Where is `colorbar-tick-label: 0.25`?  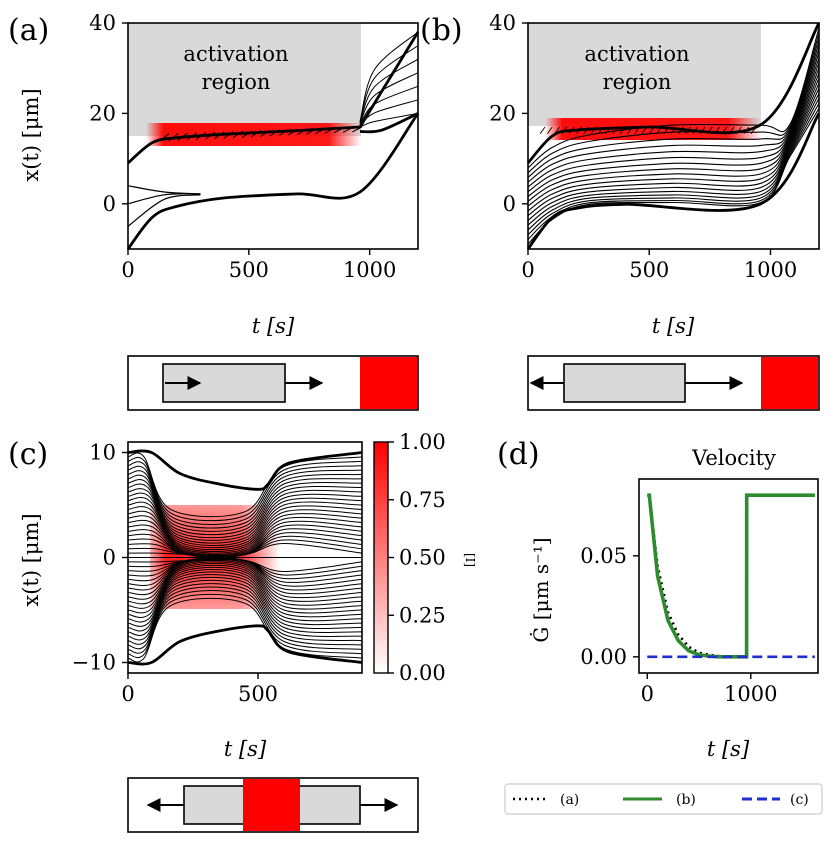 colorbar-tick-label: 0.25 is located at coordinates (422, 615).